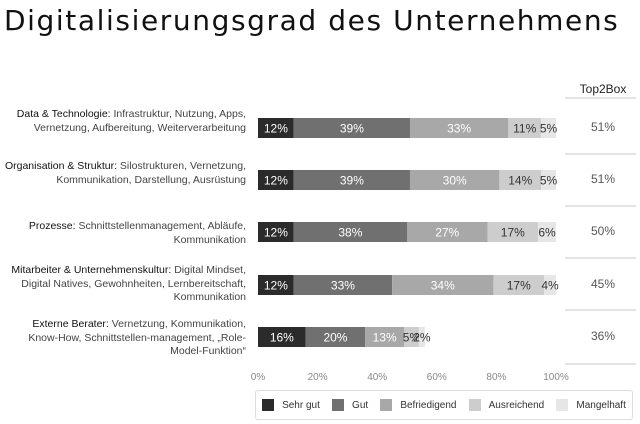 This screenshot has width=640, height=424. I want to click on segment-value-label: 27%, so click(447, 233).